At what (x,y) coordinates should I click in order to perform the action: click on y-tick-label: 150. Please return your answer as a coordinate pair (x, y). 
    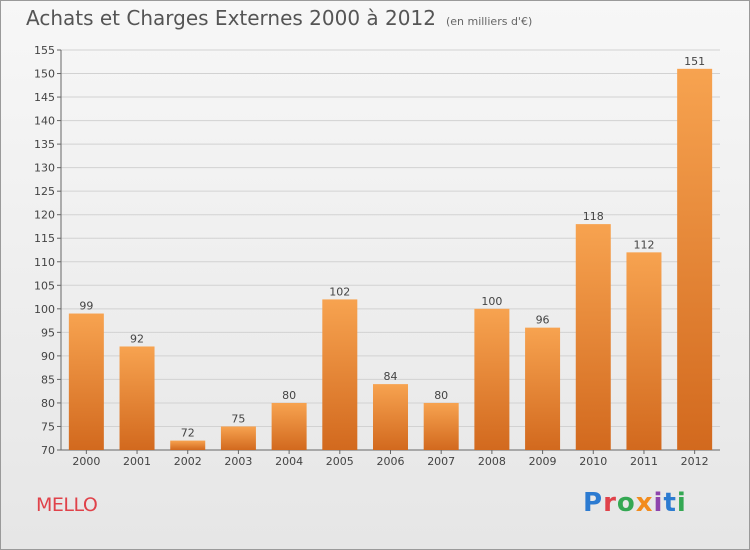
    Looking at the image, I should click on (44, 74).